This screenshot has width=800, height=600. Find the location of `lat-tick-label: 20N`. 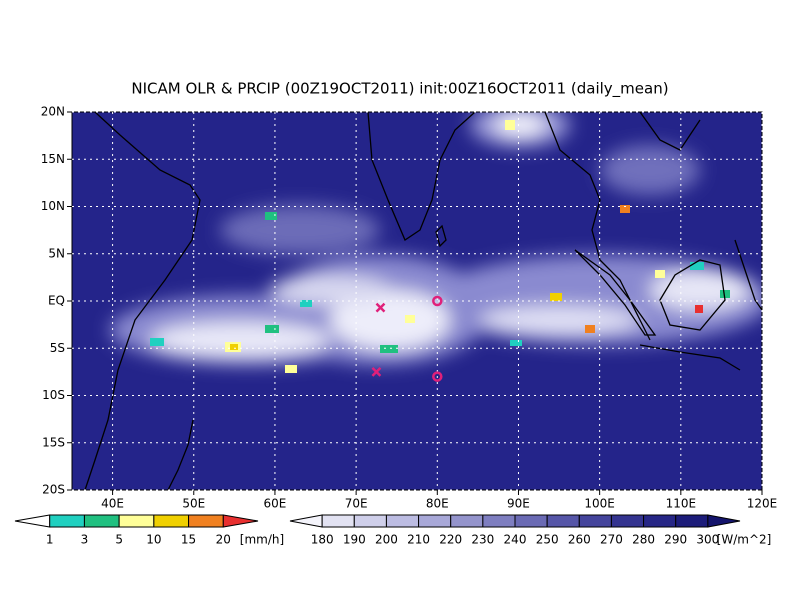

lat-tick-label: 20N is located at coordinates (53, 112).